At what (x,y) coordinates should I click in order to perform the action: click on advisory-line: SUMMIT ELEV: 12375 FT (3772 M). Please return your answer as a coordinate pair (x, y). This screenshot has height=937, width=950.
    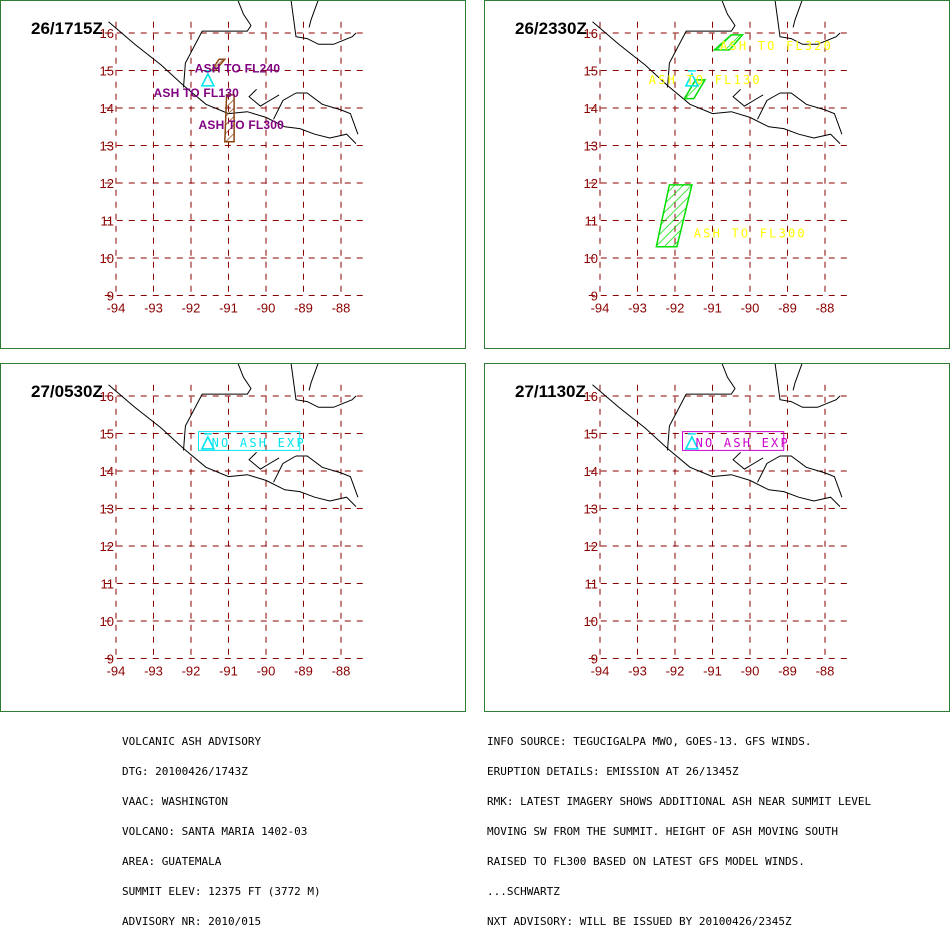
    Looking at the image, I should click on (221, 891).